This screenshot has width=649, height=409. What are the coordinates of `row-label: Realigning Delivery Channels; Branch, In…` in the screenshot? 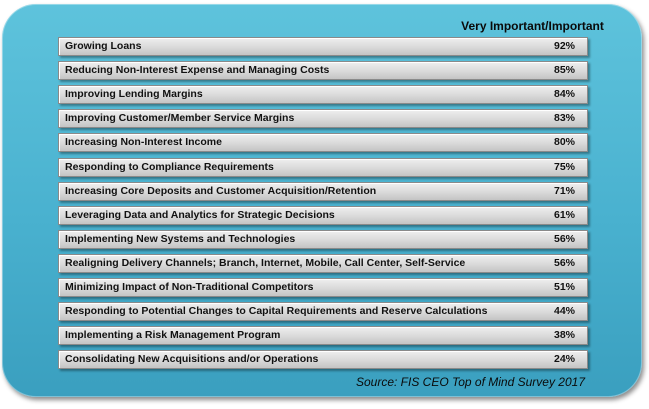 It's located at (265, 263).